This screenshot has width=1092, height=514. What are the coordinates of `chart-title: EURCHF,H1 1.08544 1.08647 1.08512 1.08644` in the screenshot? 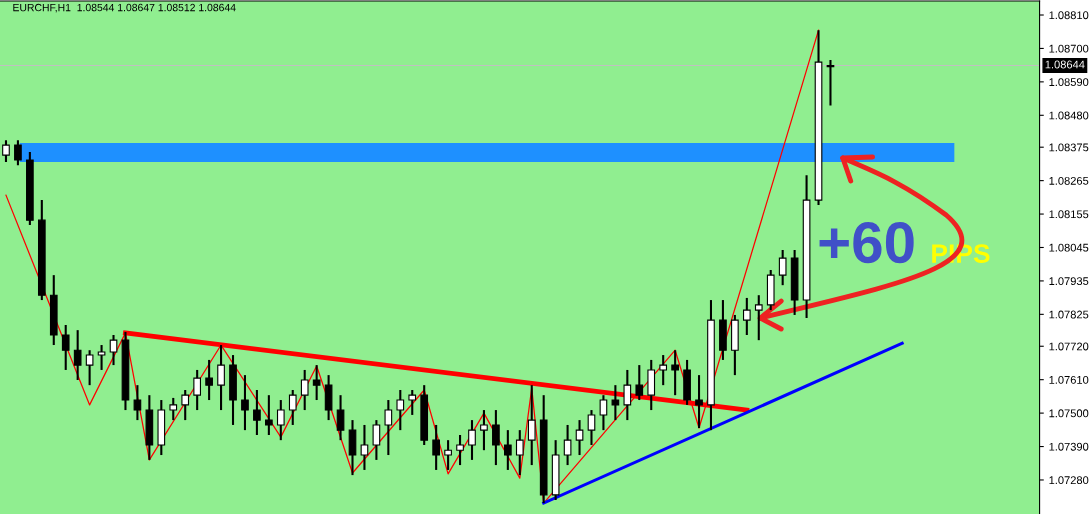 It's located at (124, 8).